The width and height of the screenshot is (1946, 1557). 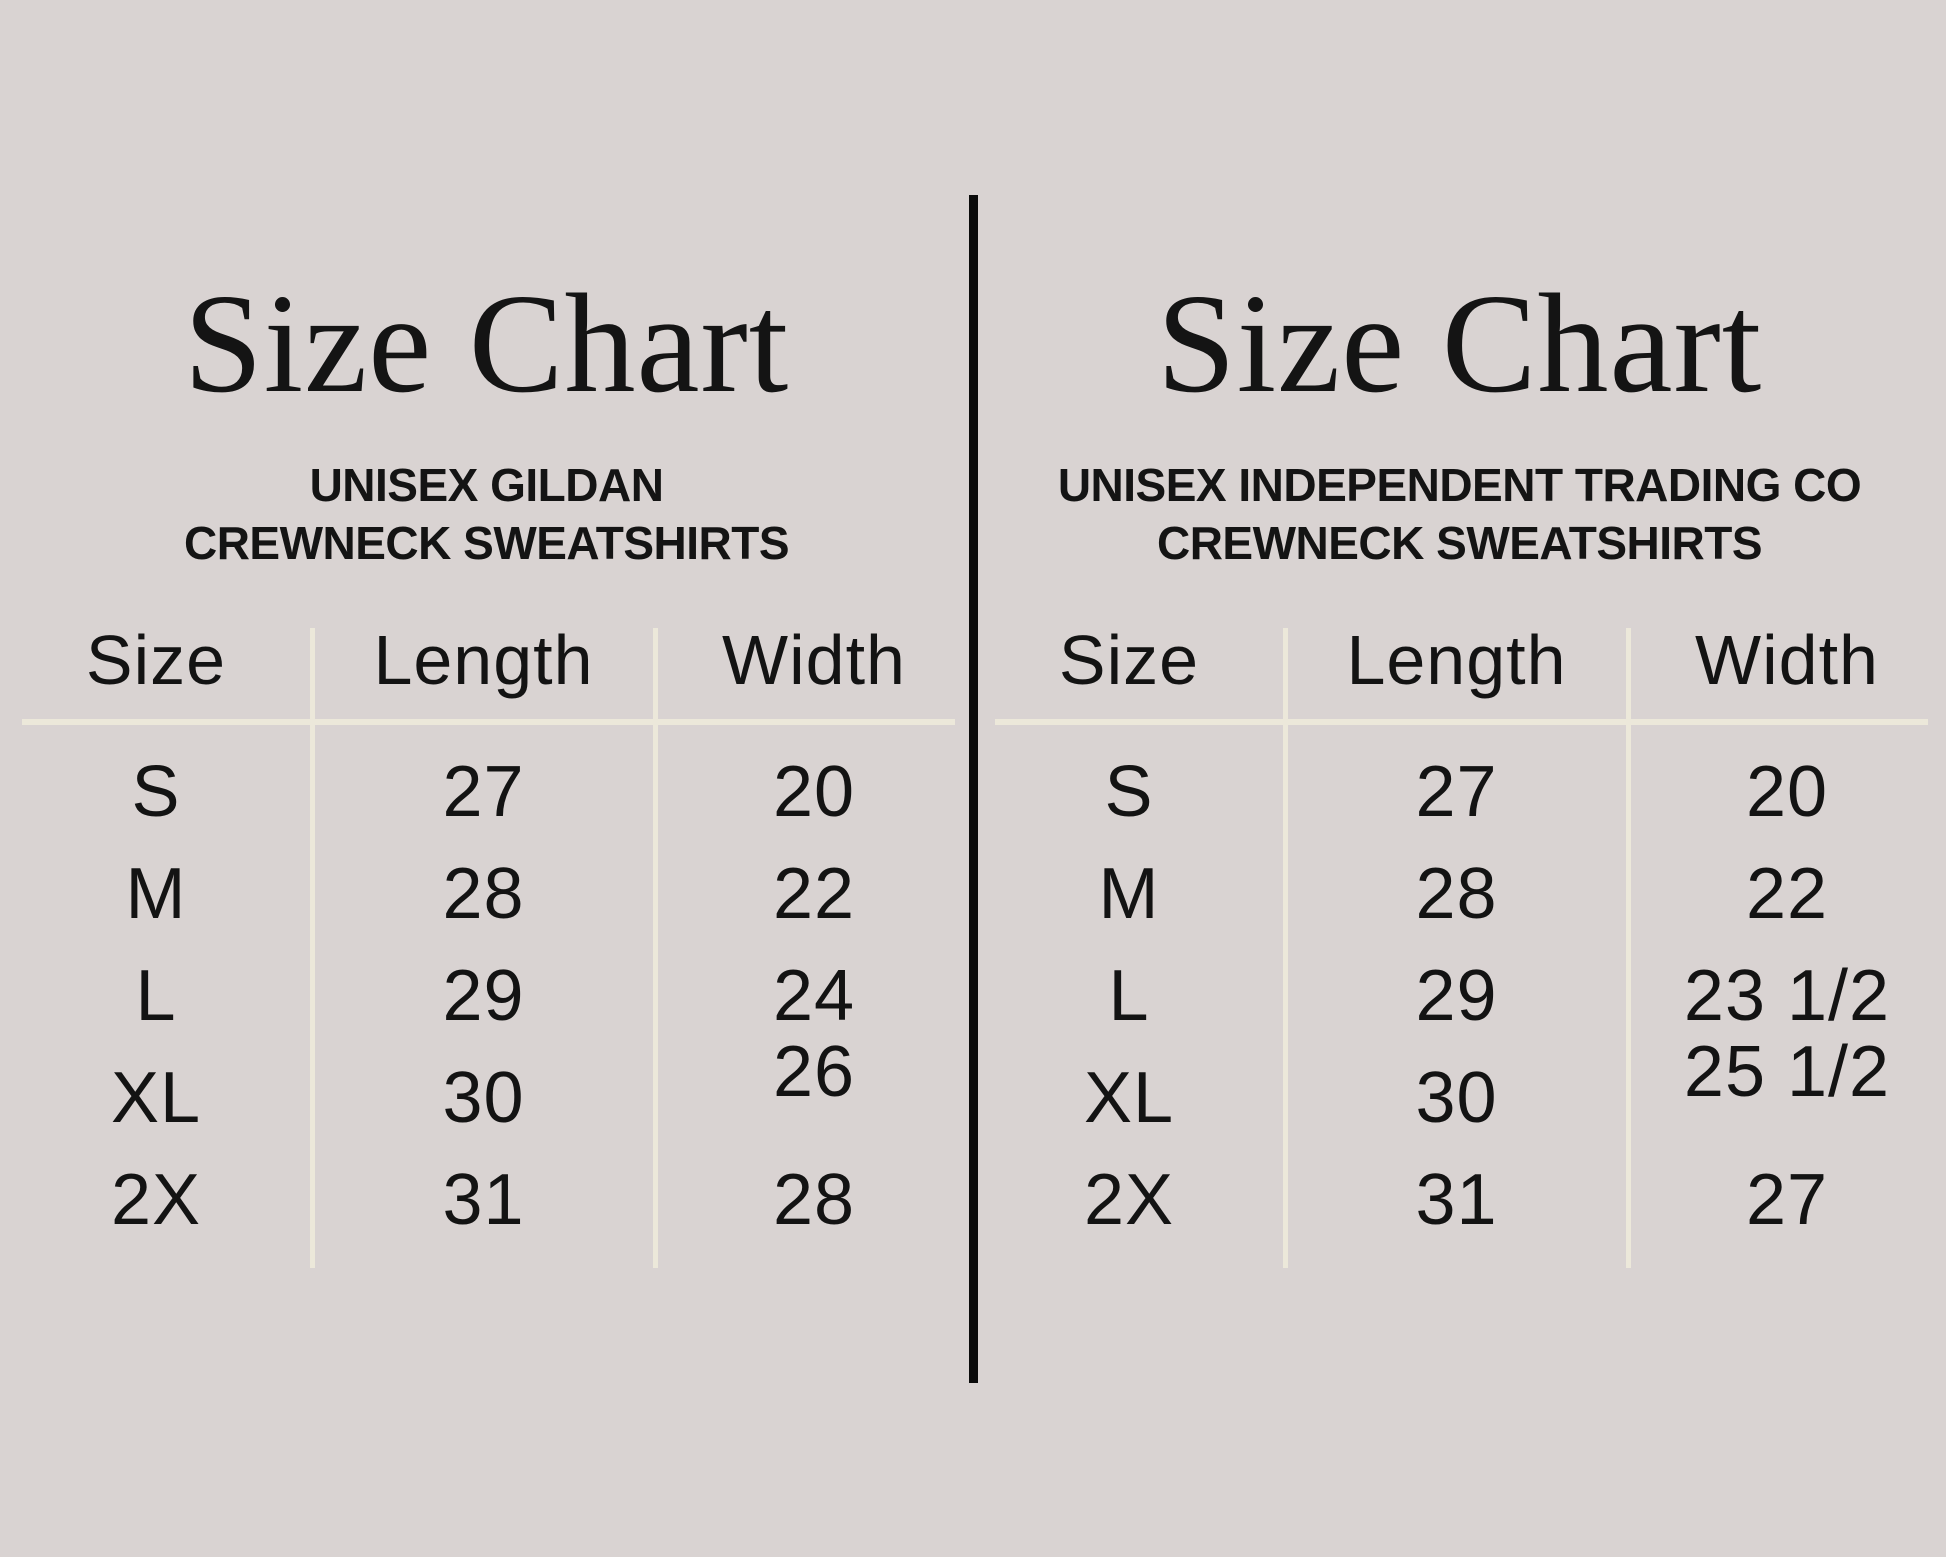 I want to click on table-cell-width: 26, so click(x=814, y=1072).